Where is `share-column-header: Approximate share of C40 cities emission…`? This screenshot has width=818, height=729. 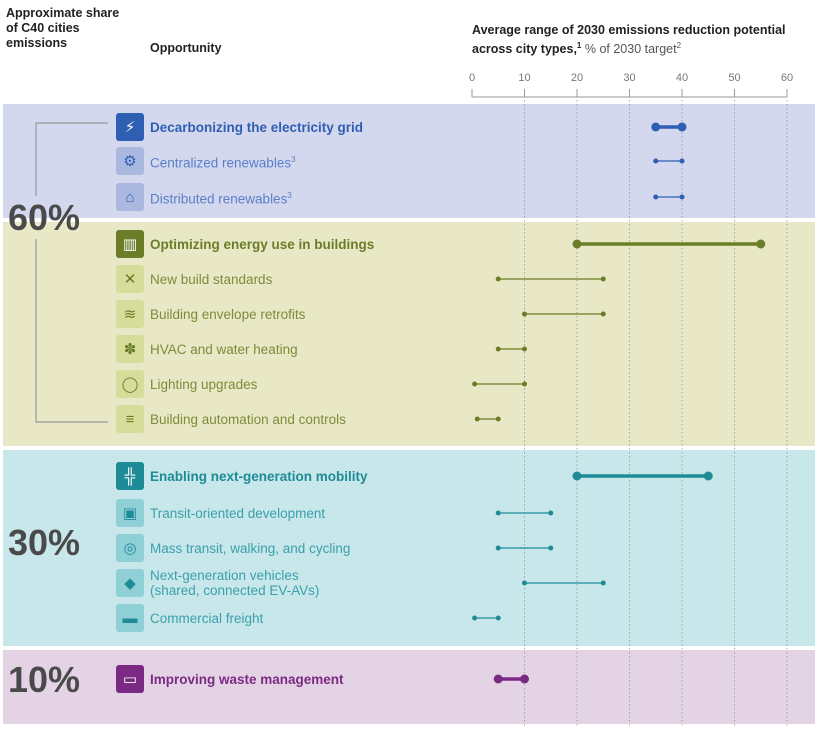 share-column-header: Approximate share of C40 cities emission… is located at coordinates (63, 28).